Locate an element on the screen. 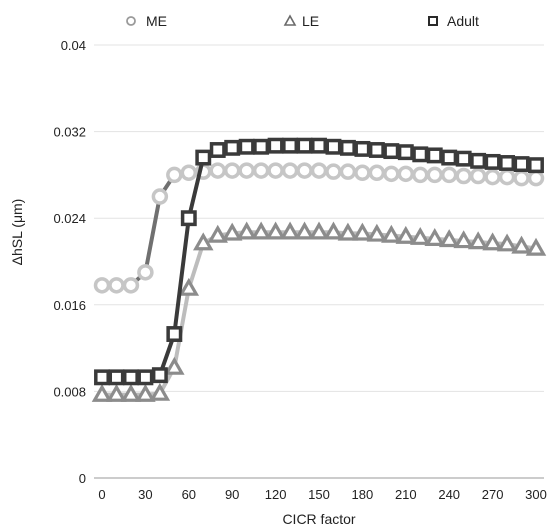  y-tick-label: 0 is located at coordinates (82, 478).